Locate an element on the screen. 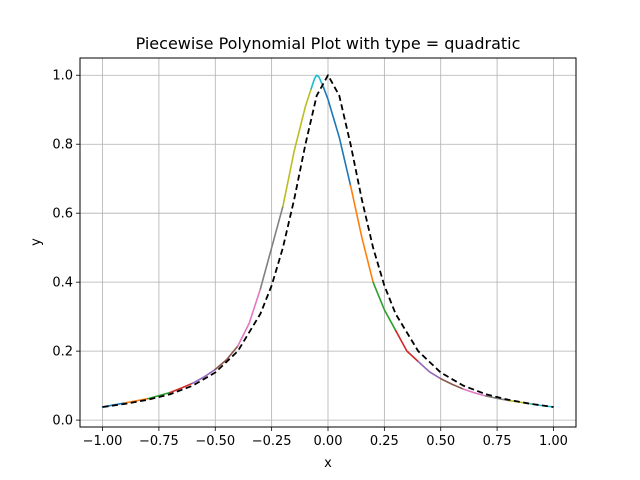 The image size is (640, 480). x-tick-label: 0.25 is located at coordinates (384, 441).